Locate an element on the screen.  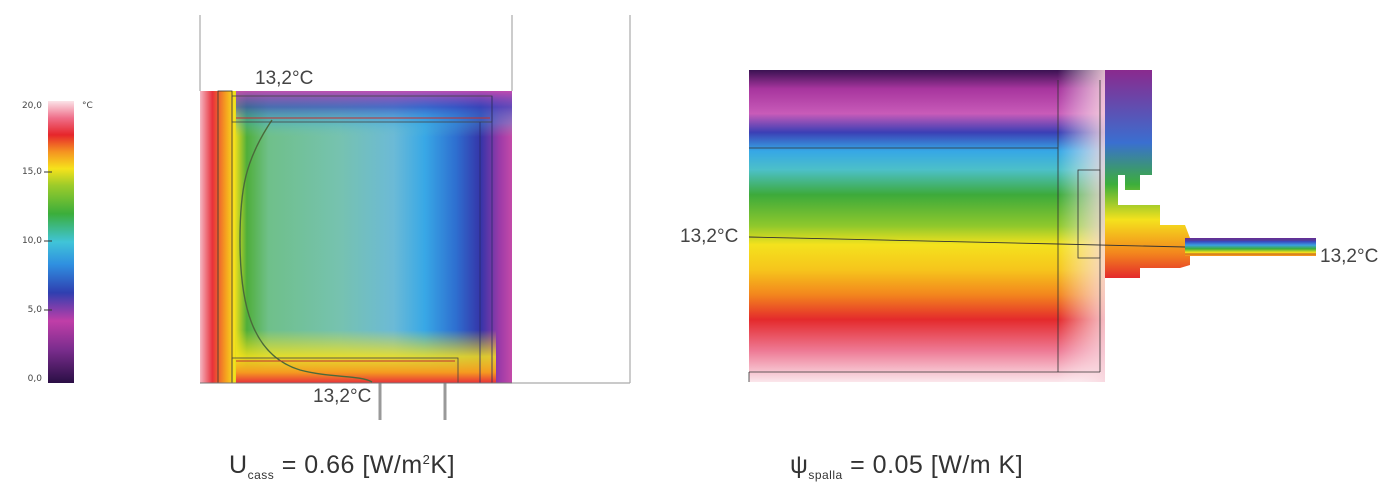
u-unit-end: K] is located at coordinates (443, 465).